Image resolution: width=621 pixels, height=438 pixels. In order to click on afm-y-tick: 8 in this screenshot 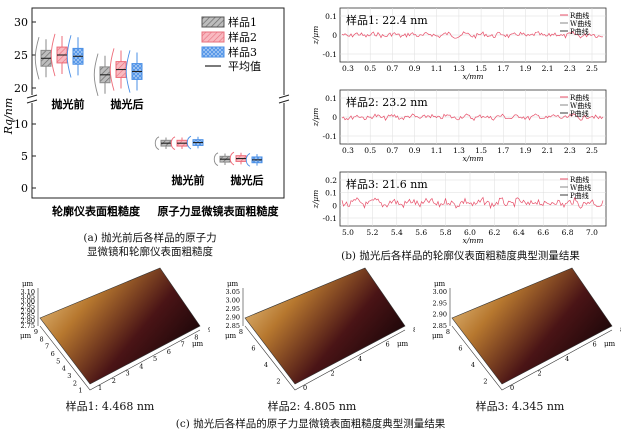, I will do `click(414, 330)`.